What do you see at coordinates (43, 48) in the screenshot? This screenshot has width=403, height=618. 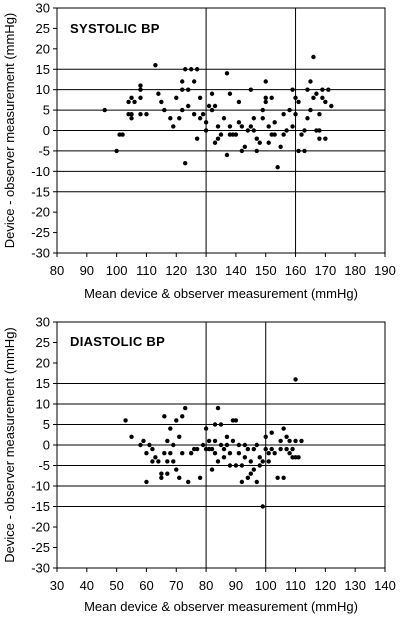 I see `y-tick-label: 20` at bounding box center [43, 48].